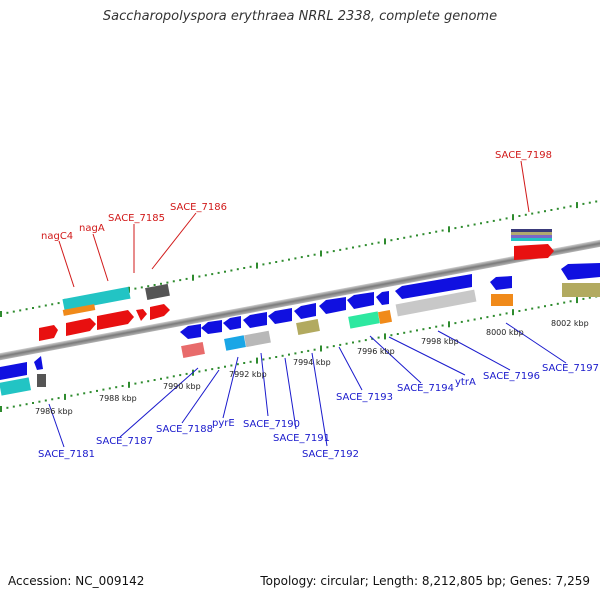  Describe the element at coordinates (96, 299) in the screenshot. I see `gene-nagA-cyan` at that location.